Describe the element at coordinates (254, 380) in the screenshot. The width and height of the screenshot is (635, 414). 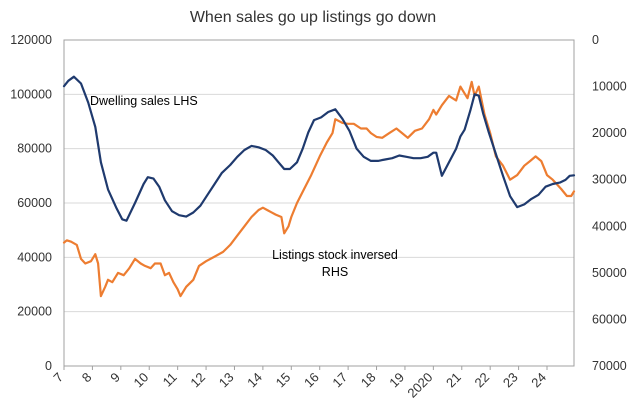
I see `x-tick-label: 14` at that location.